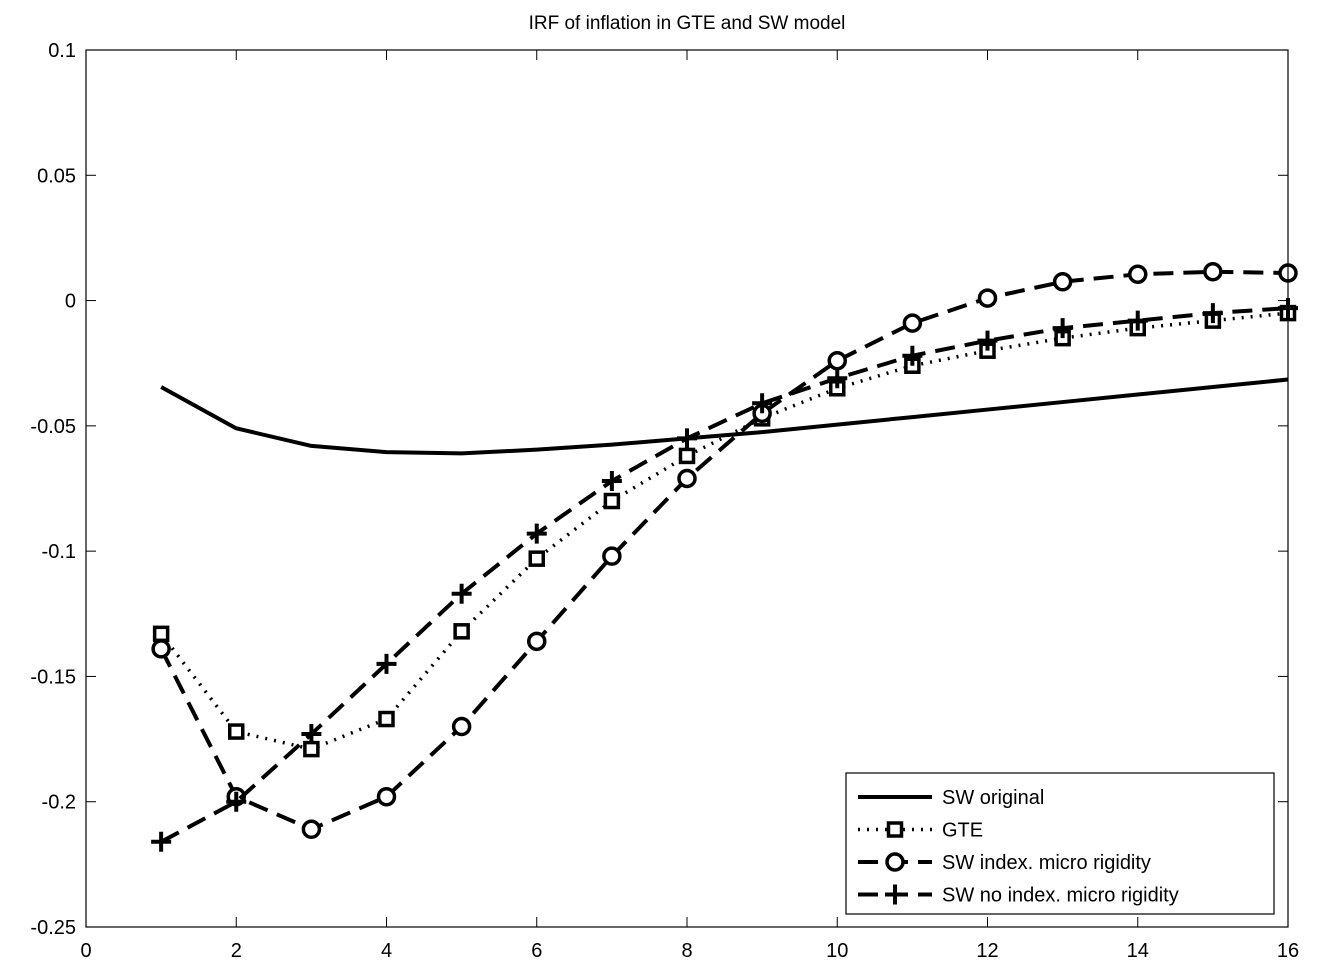 The width and height of the screenshot is (1318, 970). Describe the element at coordinates (53, 928) in the screenshot. I see `y-tick-label: -0.25` at that location.